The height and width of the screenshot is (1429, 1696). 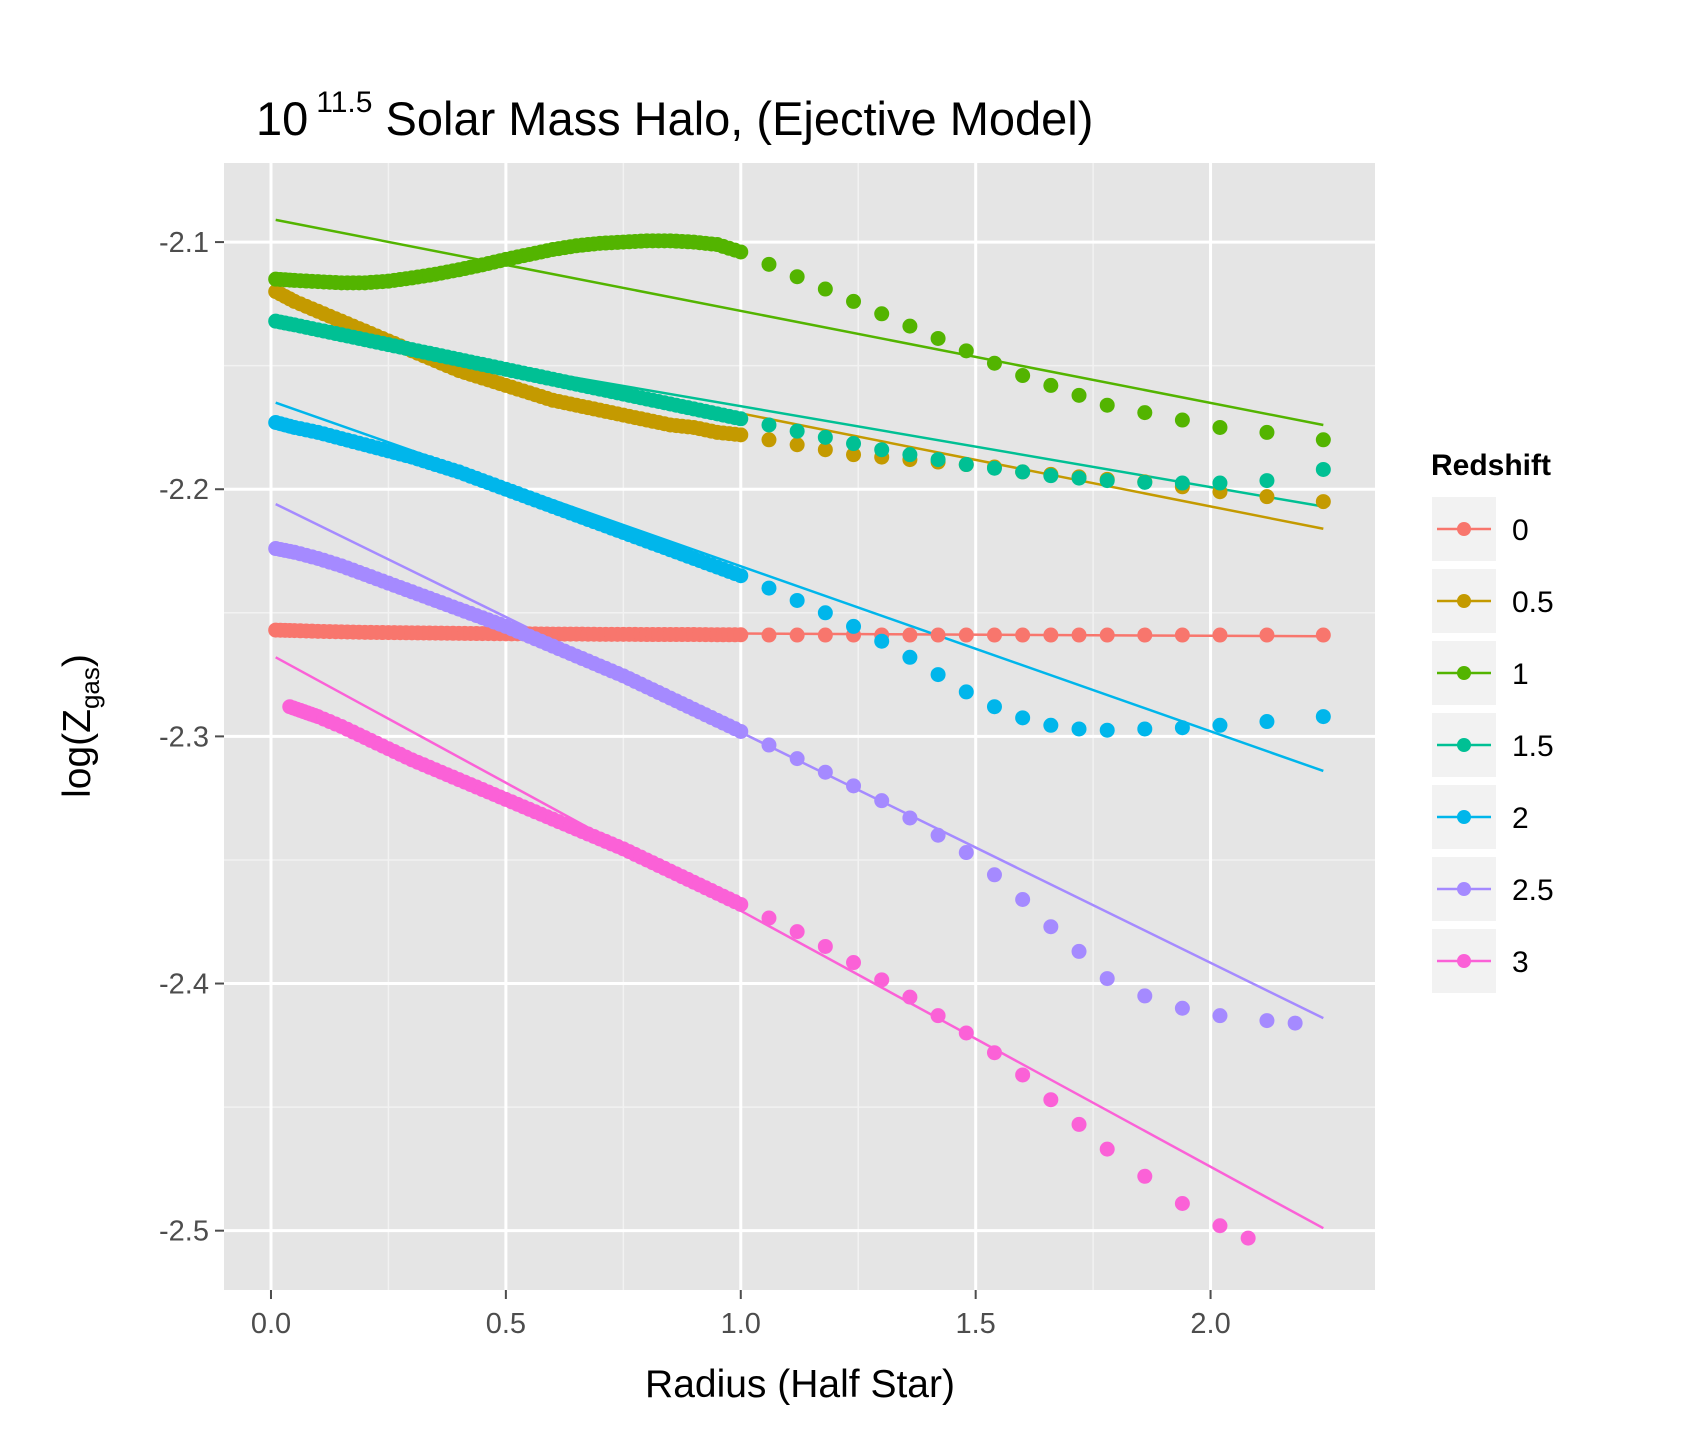 I want to click on y-axis-title-suffix: ), so click(x=77, y=660).